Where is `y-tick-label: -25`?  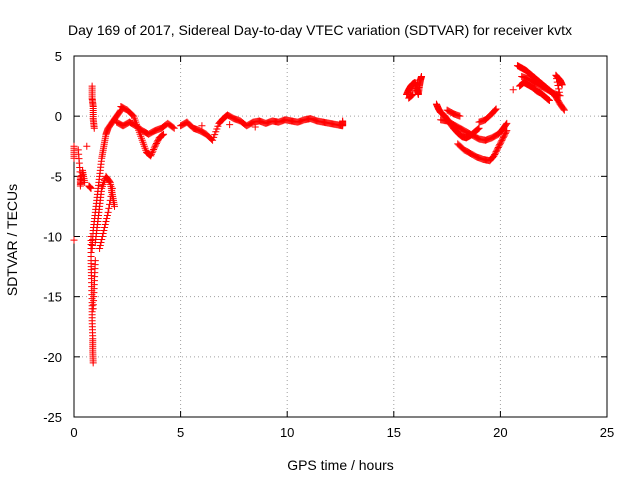
y-tick-label: -25 is located at coordinates (52, 417).